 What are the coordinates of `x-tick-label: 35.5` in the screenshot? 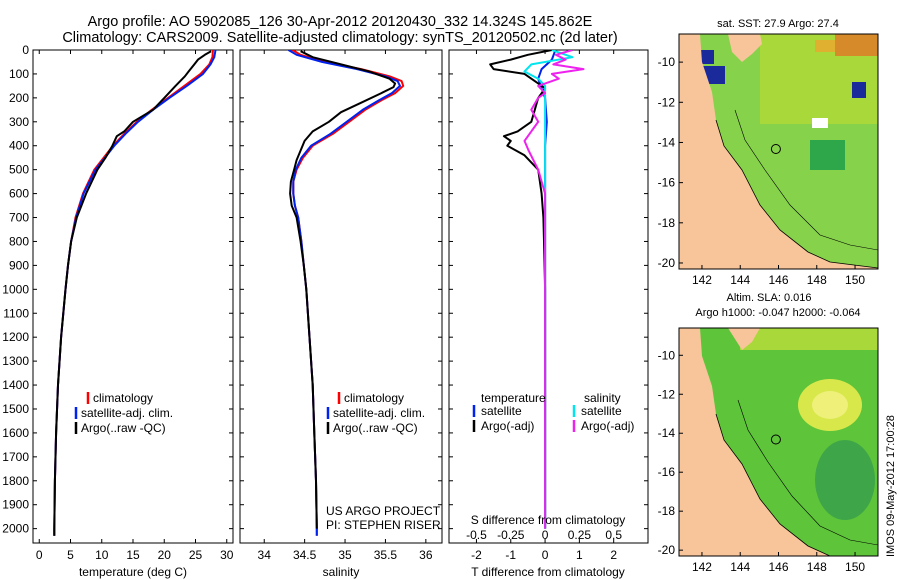 It's located at (386, 555).